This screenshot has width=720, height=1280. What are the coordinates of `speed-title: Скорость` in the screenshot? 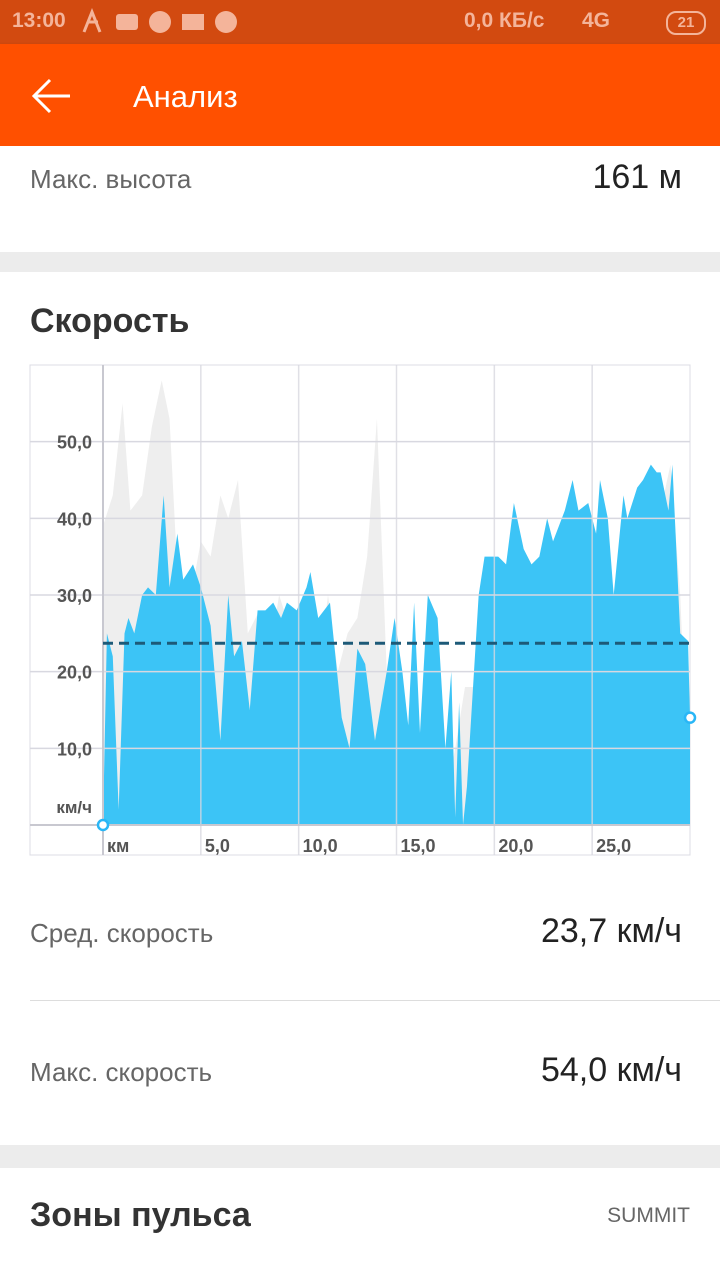 It's located at (110, 321).